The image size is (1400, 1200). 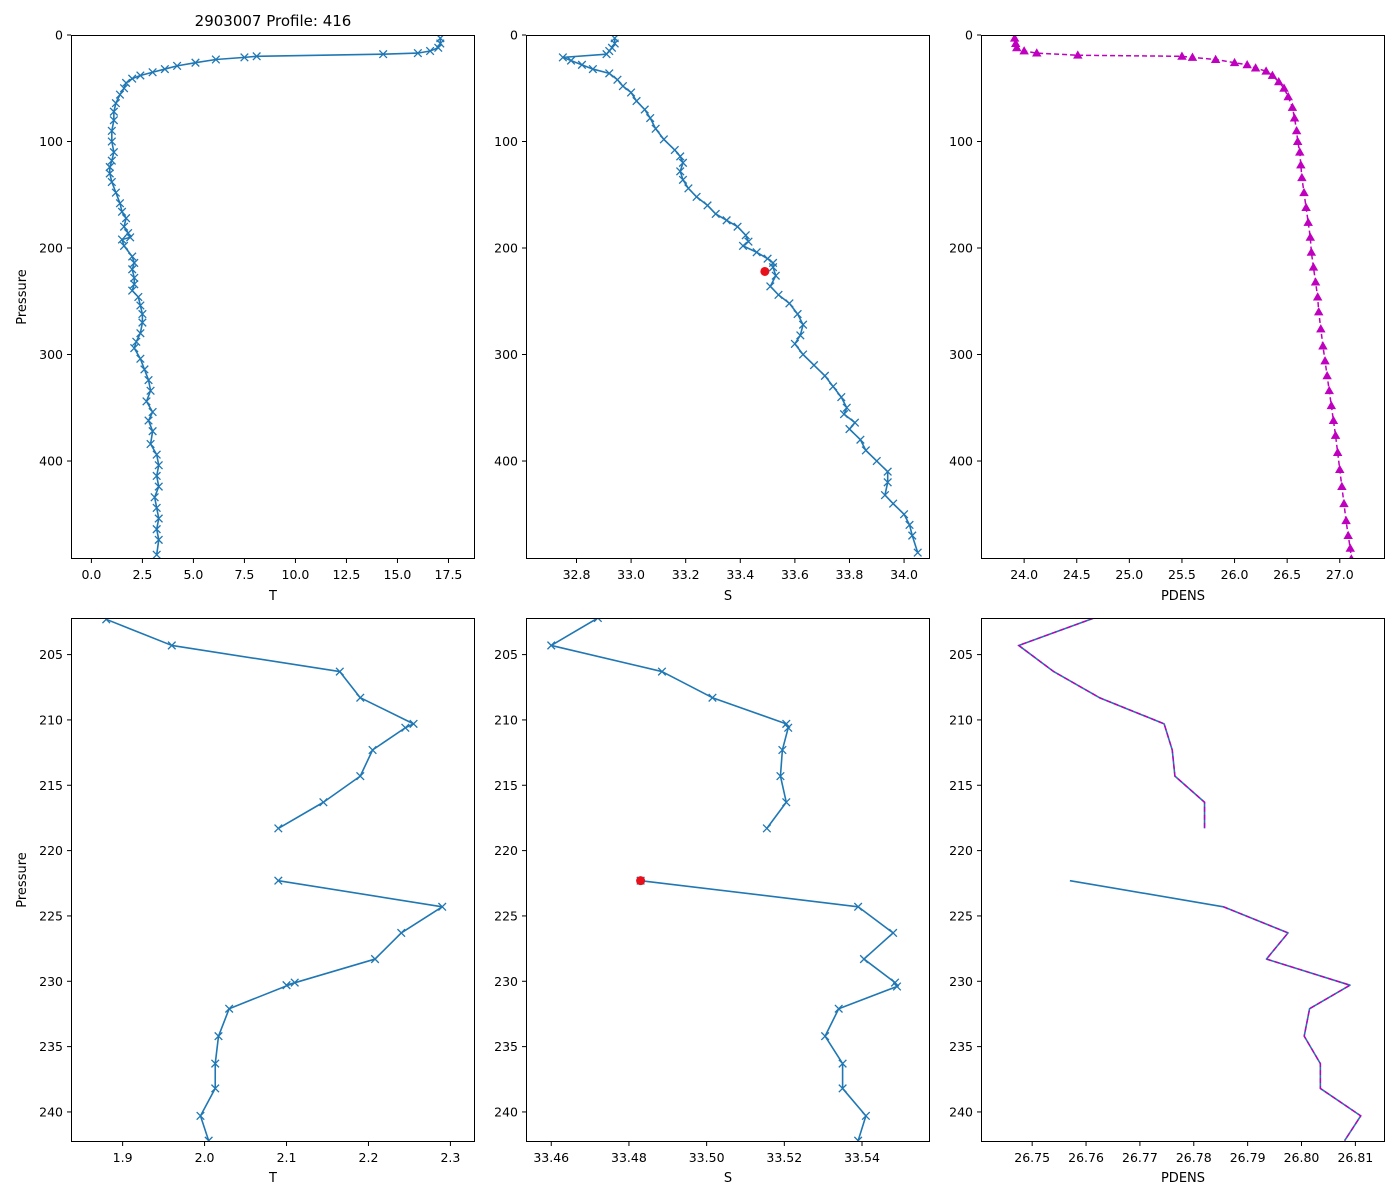 What do you see at coordinates (1077, 574) in the screenshot?
I see `x-tick-label: 24.5` at bounding box center [1077, 574].